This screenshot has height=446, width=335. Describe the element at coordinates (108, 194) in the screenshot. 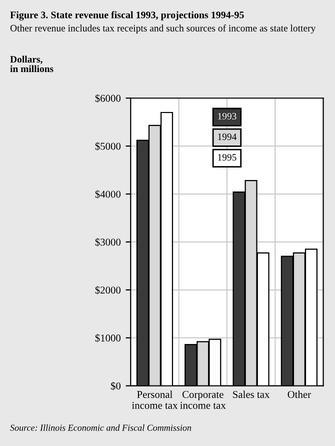

I see `y-tick-label: $4000` at that location.